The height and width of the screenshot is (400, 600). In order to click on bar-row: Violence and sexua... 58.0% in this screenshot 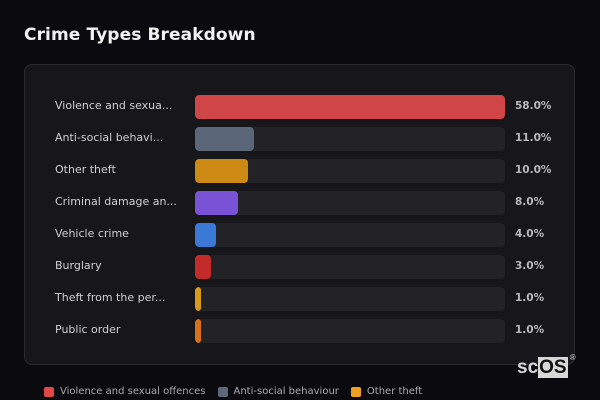, I will do `click(299, 107)`.